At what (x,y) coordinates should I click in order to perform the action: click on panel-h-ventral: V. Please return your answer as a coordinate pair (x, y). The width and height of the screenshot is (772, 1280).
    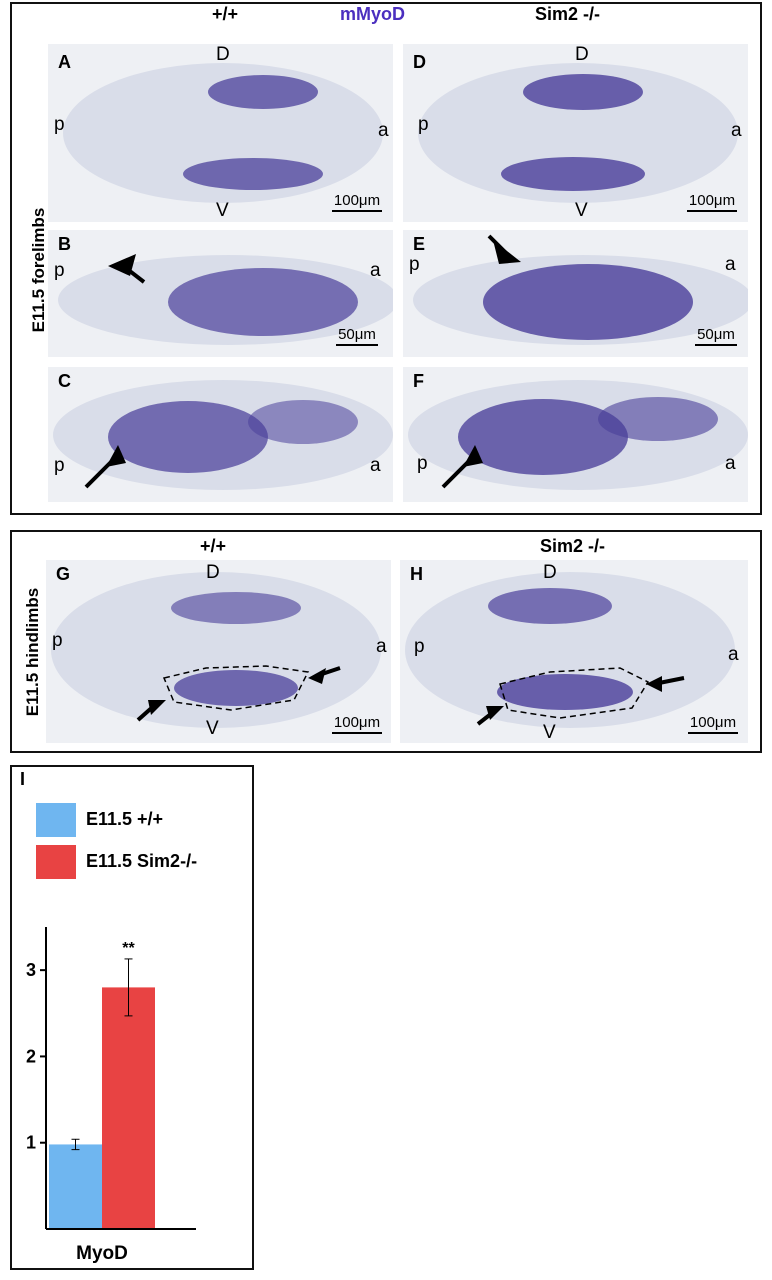
    Looking at the image, I should click on (549, 732).